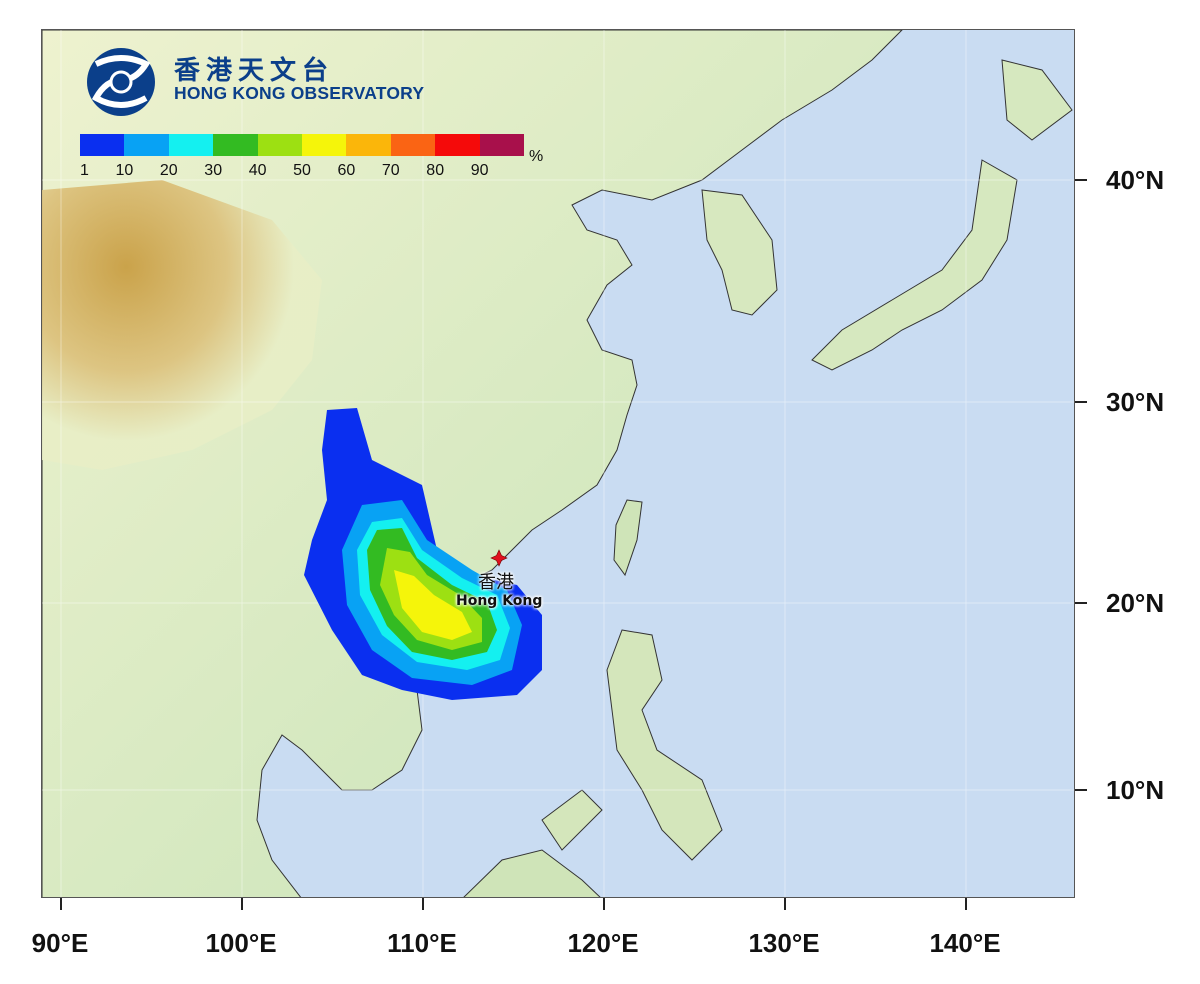 The height and width of the screenshot is (984, 1200). What do you see at coordinates (254, 71) in the screenshot?
I see `organization-name-cn: 香港天文台` at bounding box center [254, 71].